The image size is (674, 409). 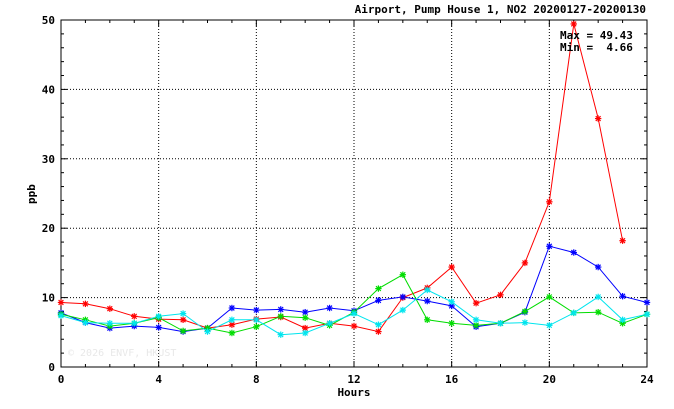 I want to click on x-tick-label: 24, so click(x=647, y=379).